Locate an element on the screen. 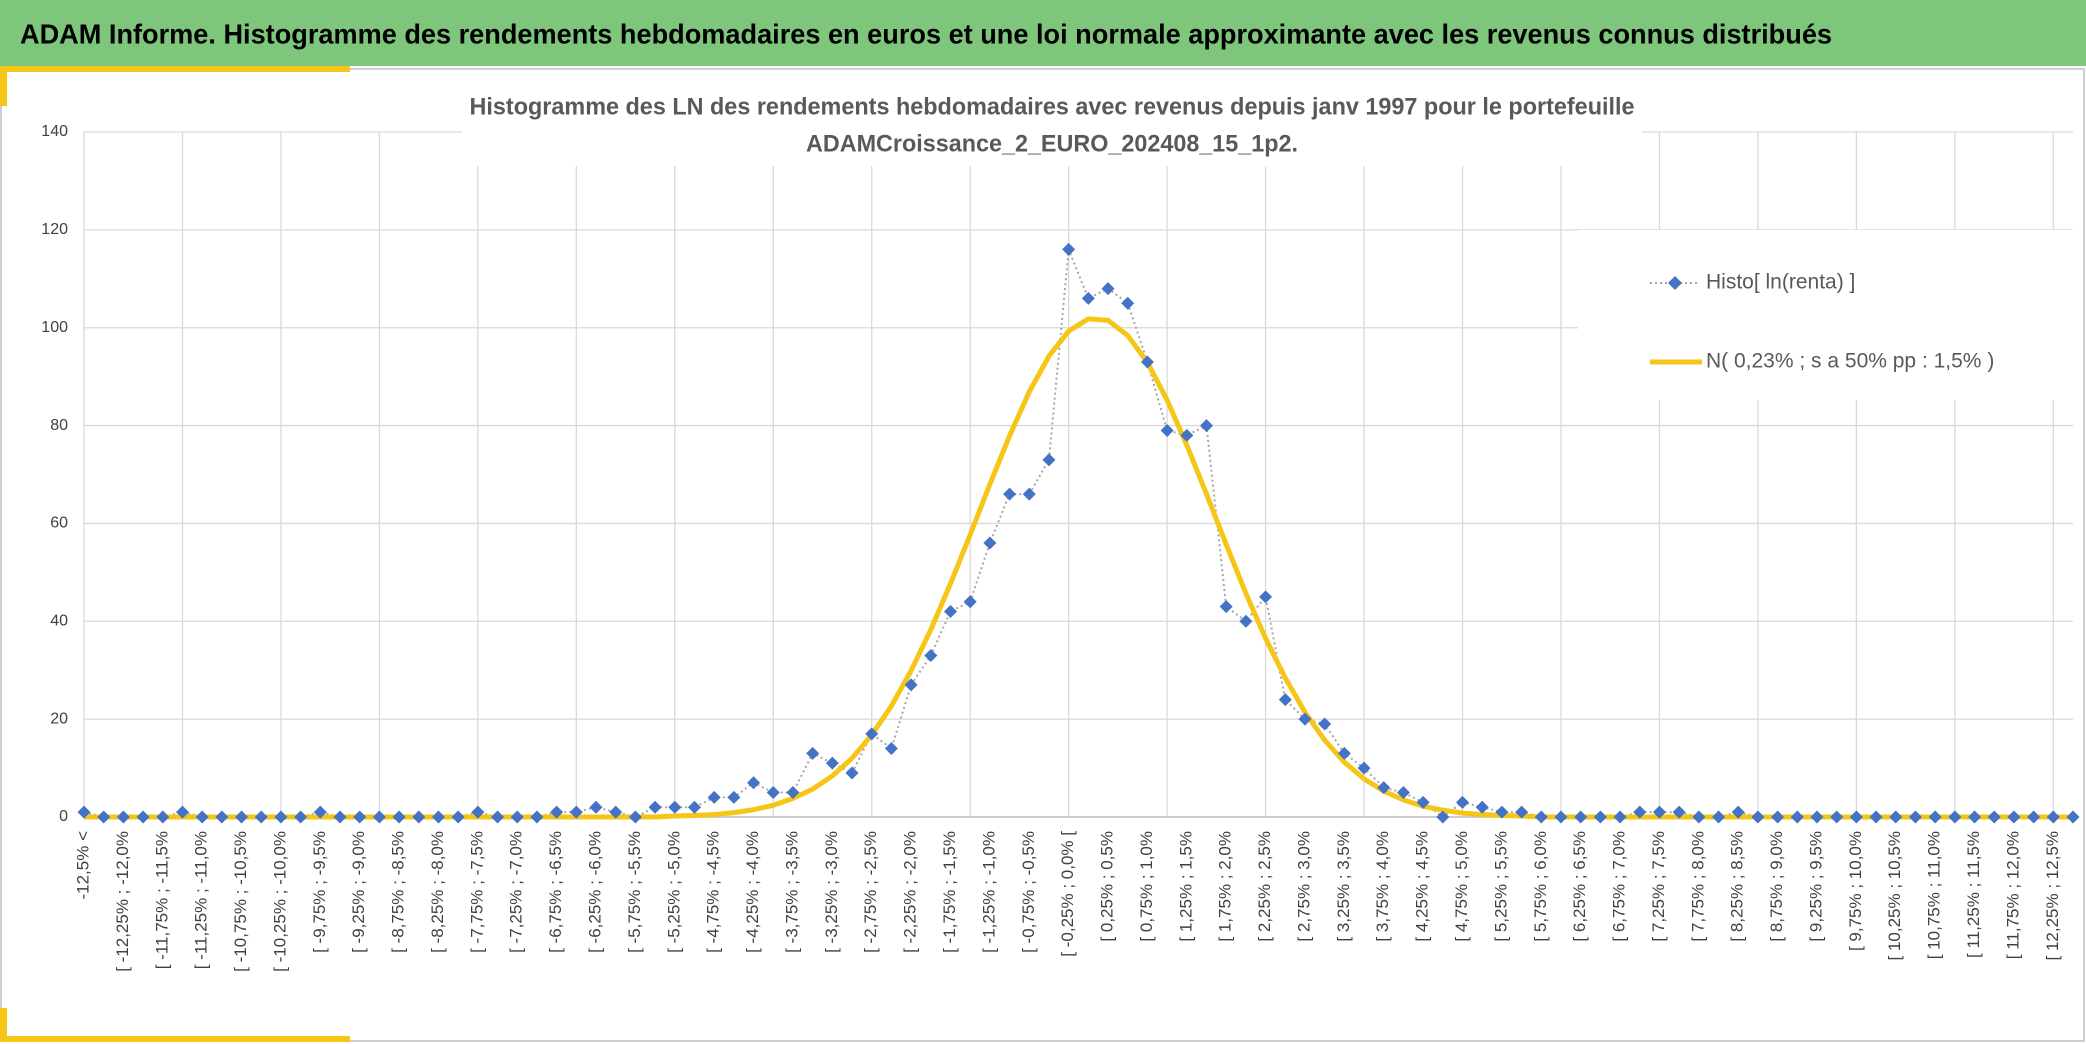 The width and height of the screenshot is (2086, 1044). x-tick-label: [ -4,75% ; -4,5% is located at coordinates (713, 892).